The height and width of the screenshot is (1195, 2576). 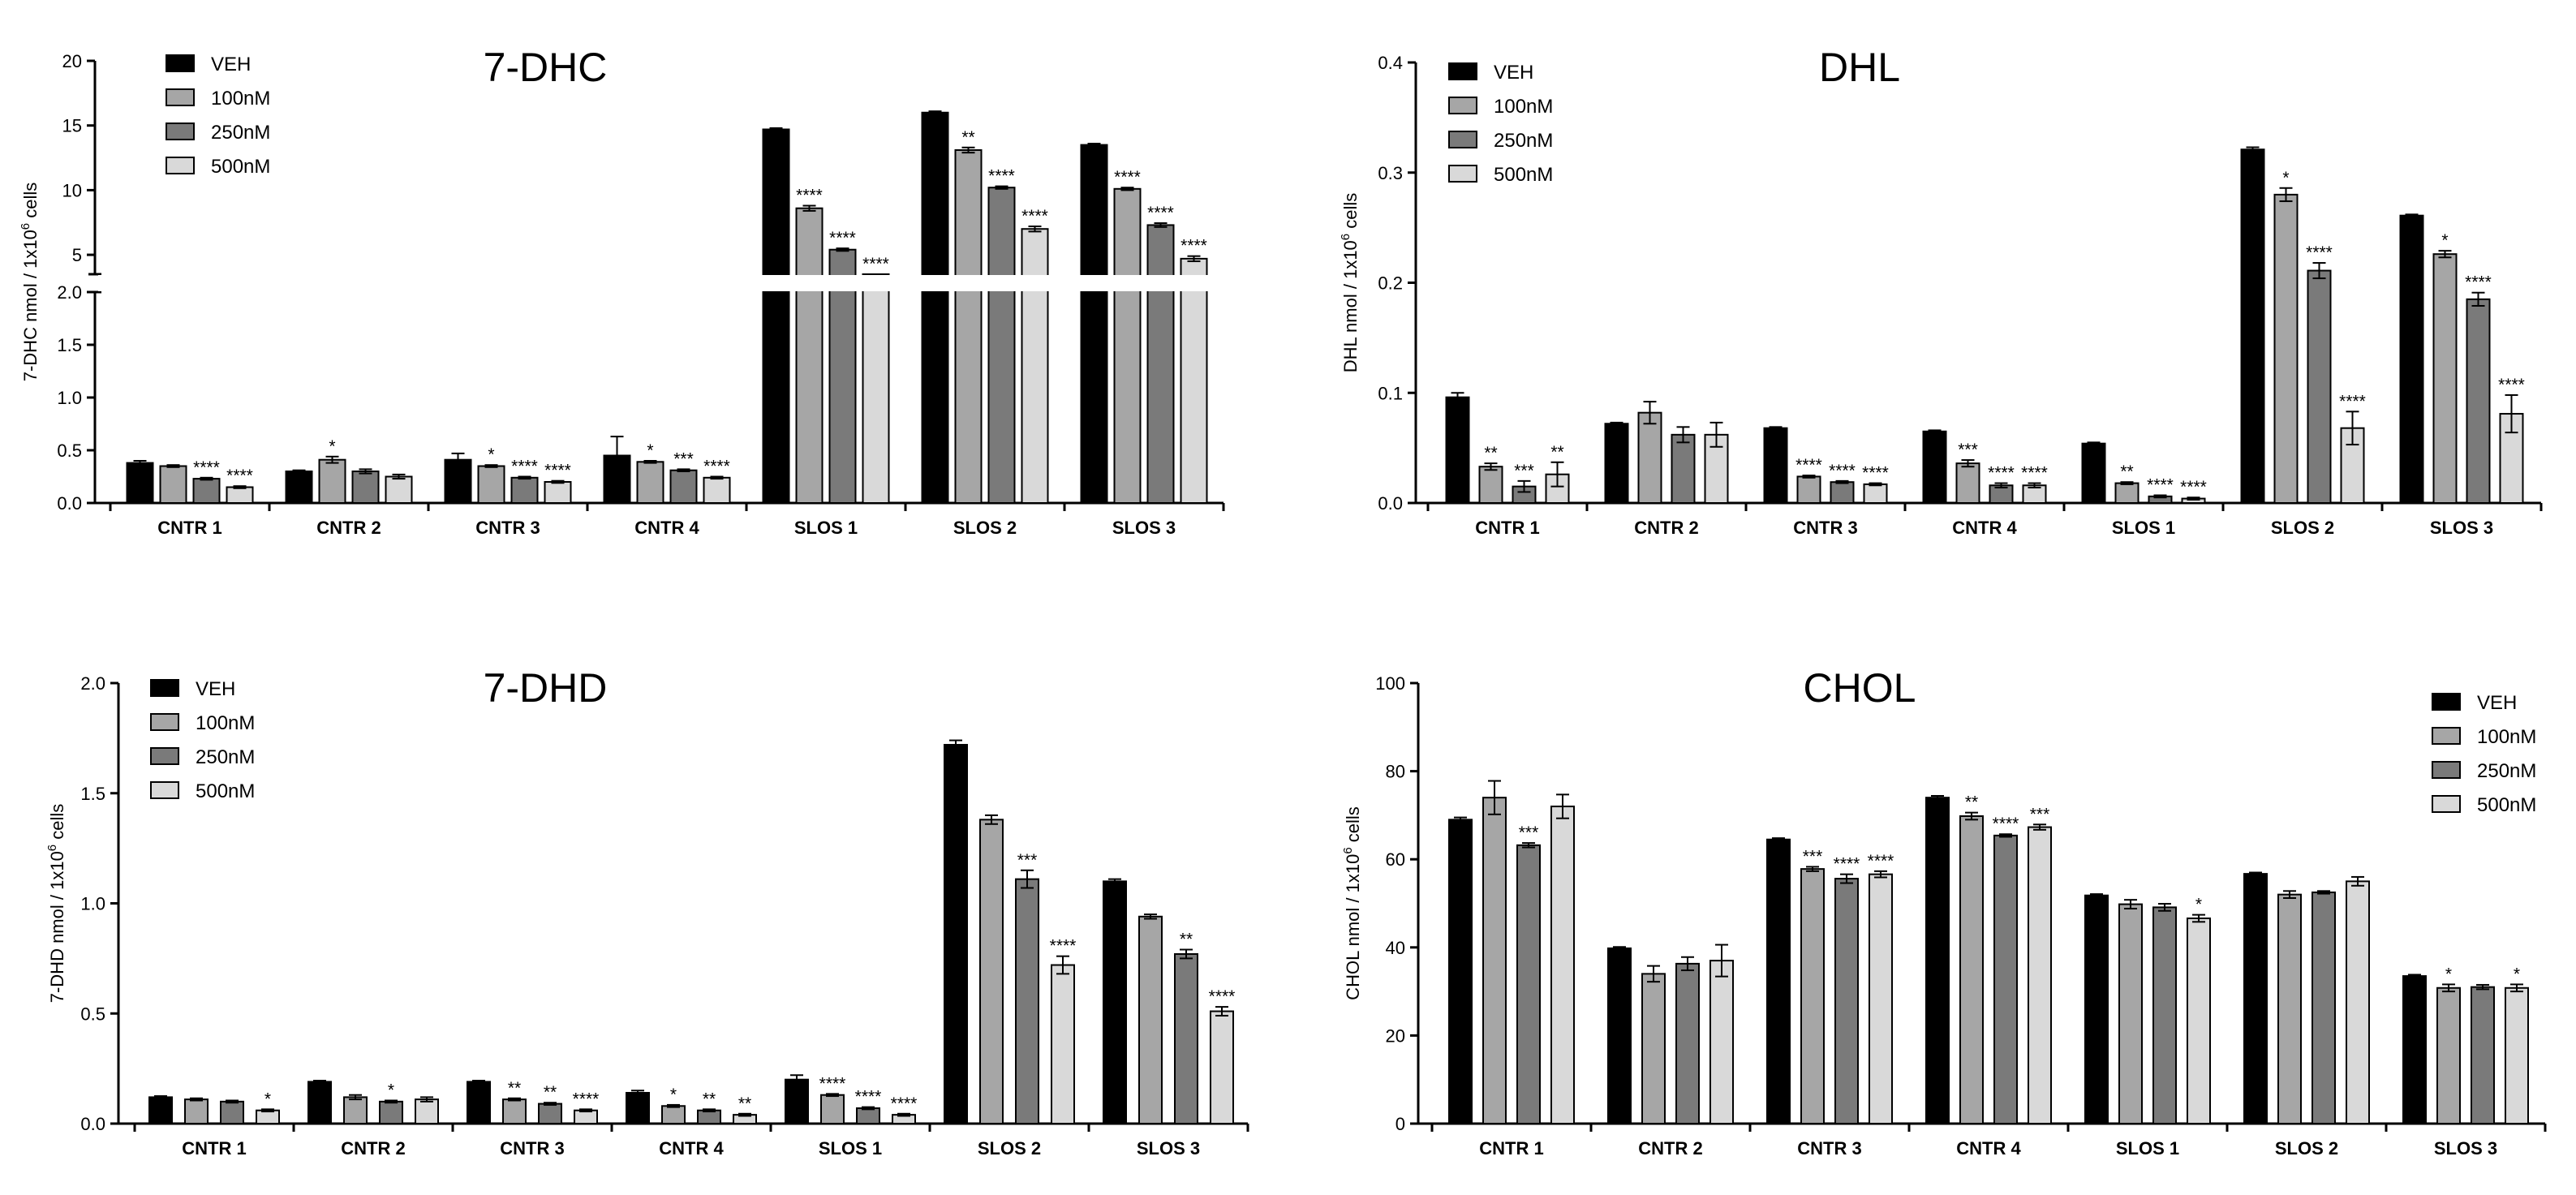 What do you see at coordinates (57, 927) in the screenshot?
I see `y-axis-label-text: 7-DHD nmol / 1x10` at bounding box center [57, 927].